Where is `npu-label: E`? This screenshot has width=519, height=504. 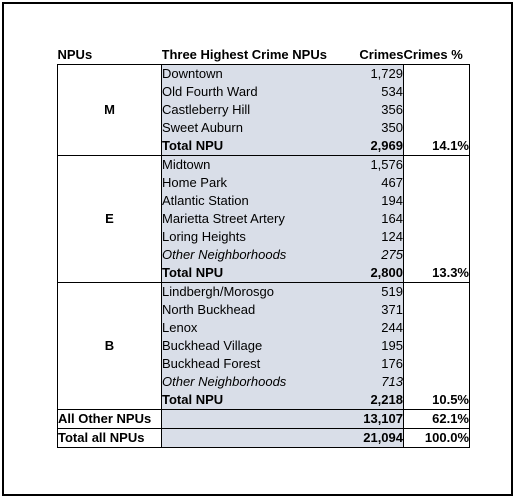 npu-label: E is located at coordinates (109, 219).